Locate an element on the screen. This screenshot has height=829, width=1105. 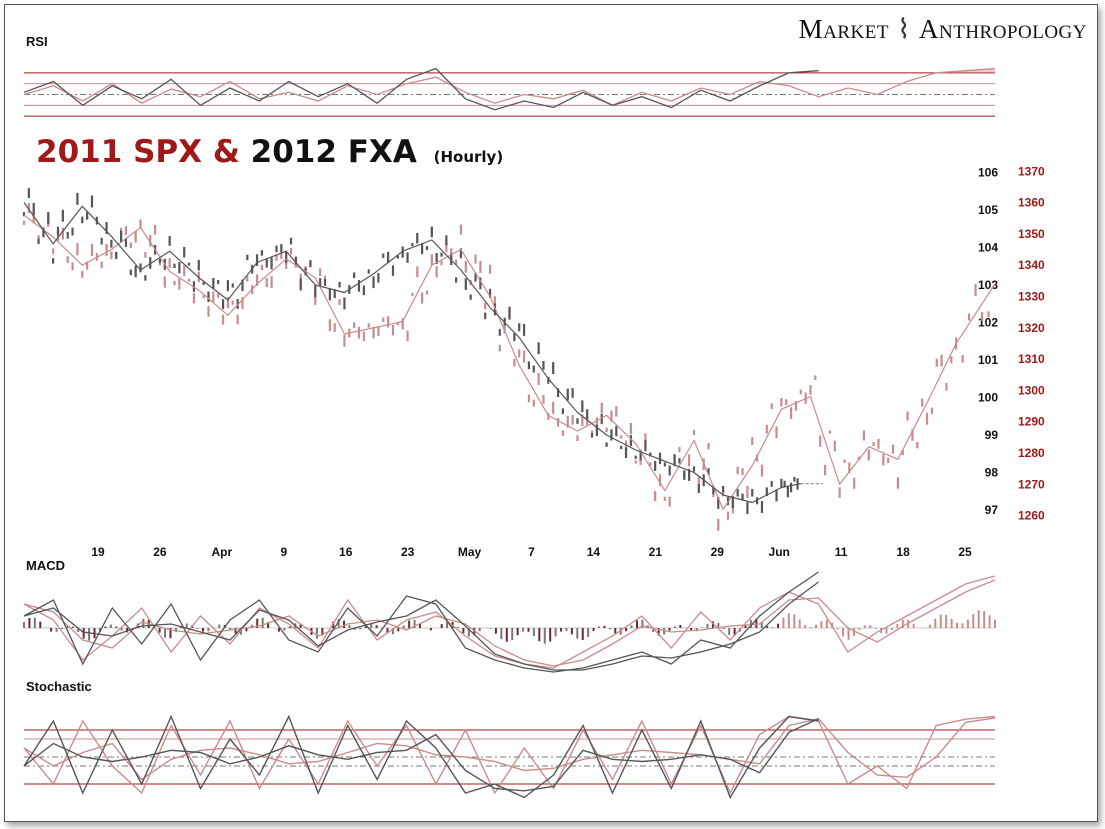
spx-tick-11: 1260 is located at coordinates (1031, 516).